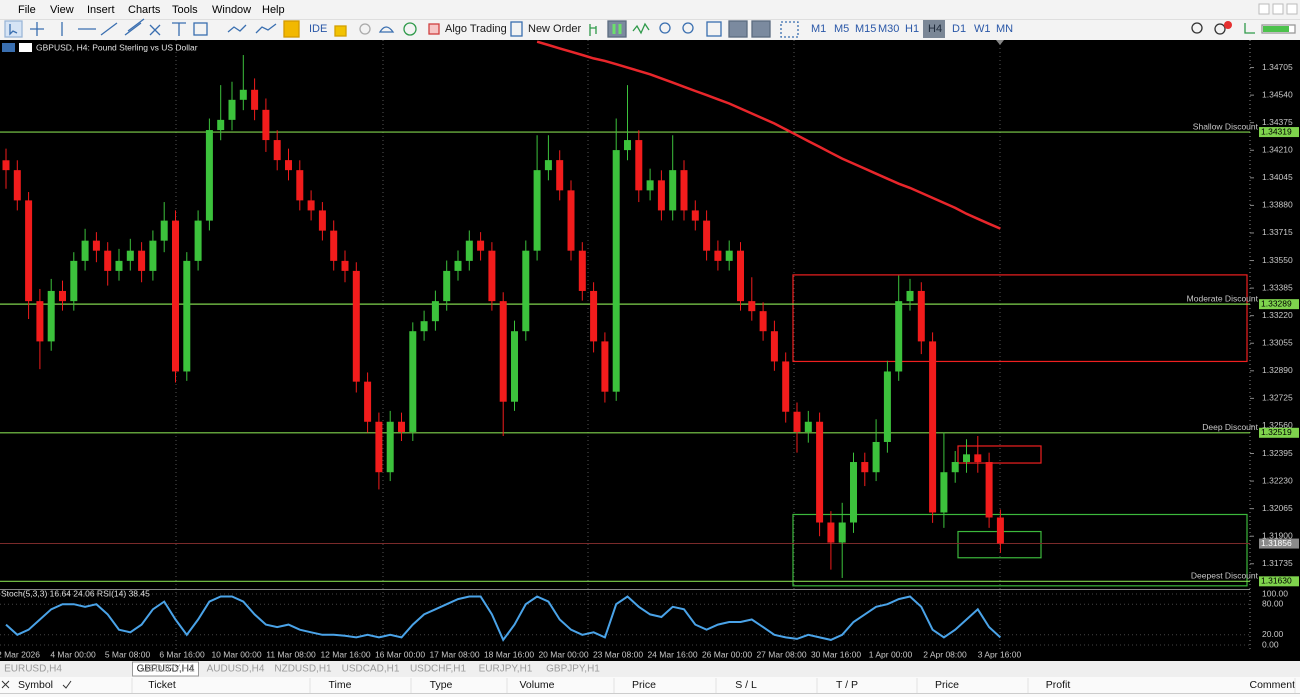 This screenshot has width=1300, height=697. I want to click on indicators-icon, so click(237, 28).